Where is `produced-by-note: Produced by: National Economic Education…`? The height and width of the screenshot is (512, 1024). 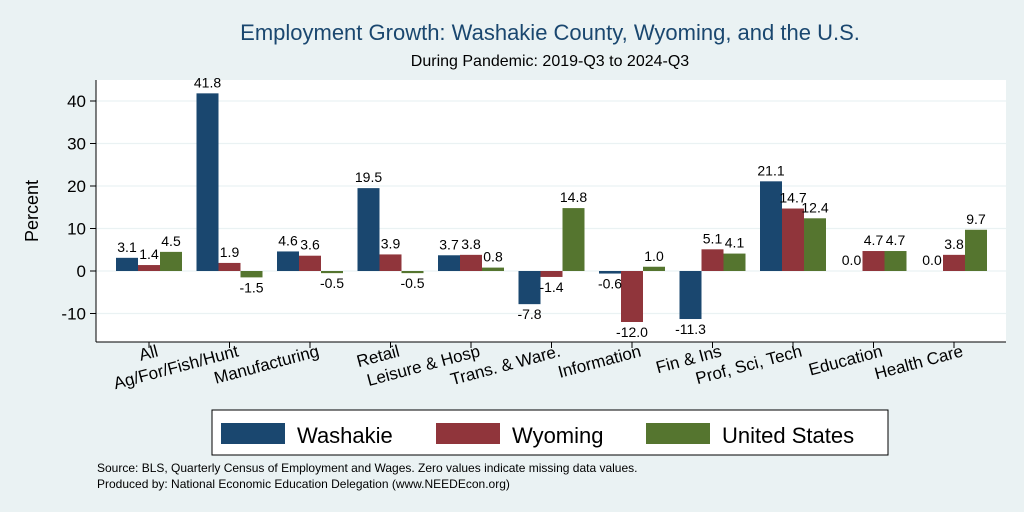
produced-by-note: Produced by: National Economic Education… is located at coordinates (303, 484).